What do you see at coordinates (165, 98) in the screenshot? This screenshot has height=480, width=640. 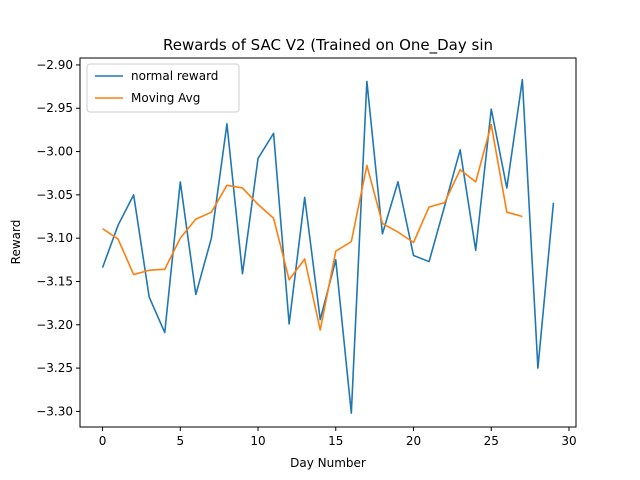 I see `legend-label-1: Moving Avg` at bounding box center [165, 98].